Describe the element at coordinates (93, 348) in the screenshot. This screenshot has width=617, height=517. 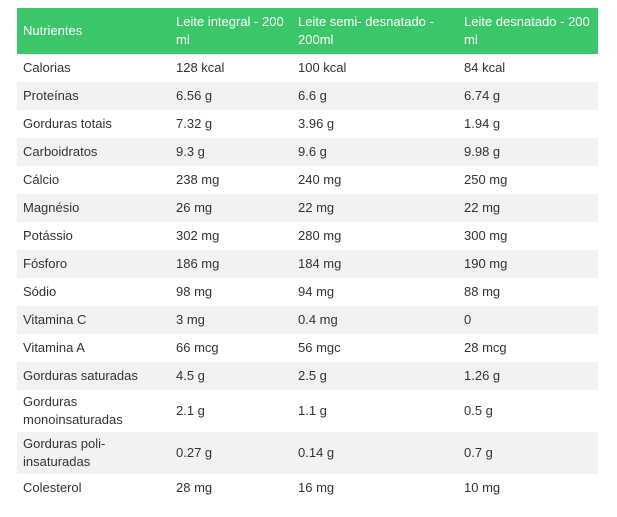
I see `nutrient-name: Vitamina A` at that location.